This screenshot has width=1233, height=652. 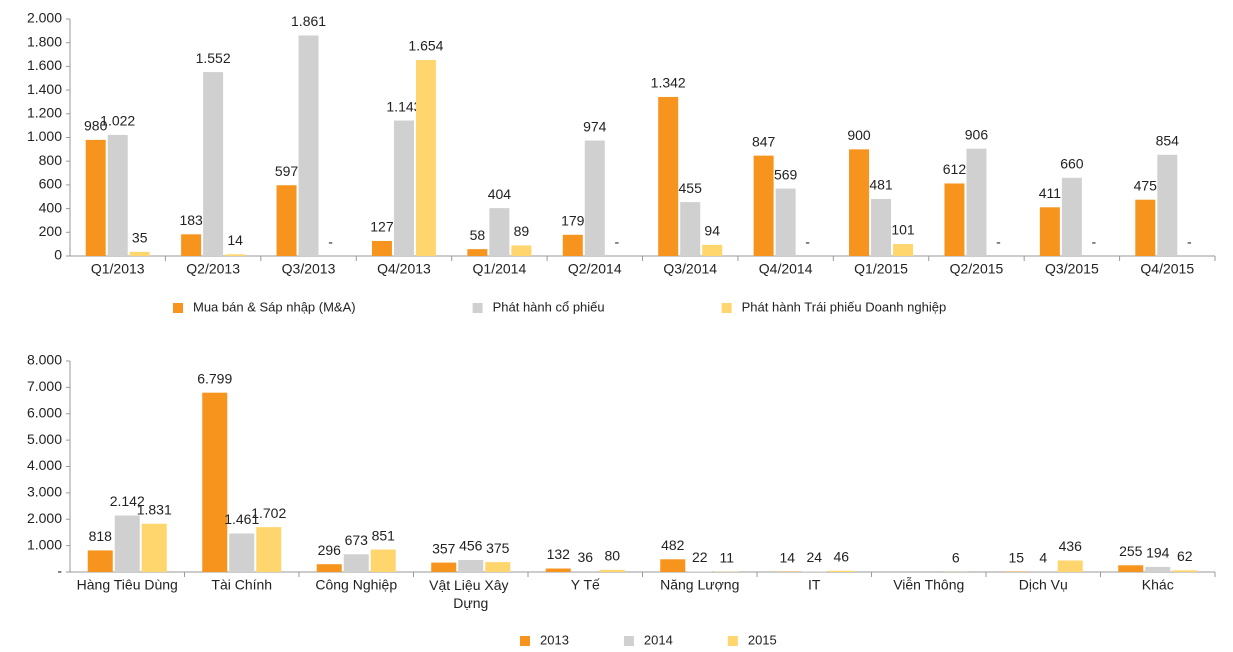 I want to click on x-tick-label: Y Tế, so click(x=585, y=585).